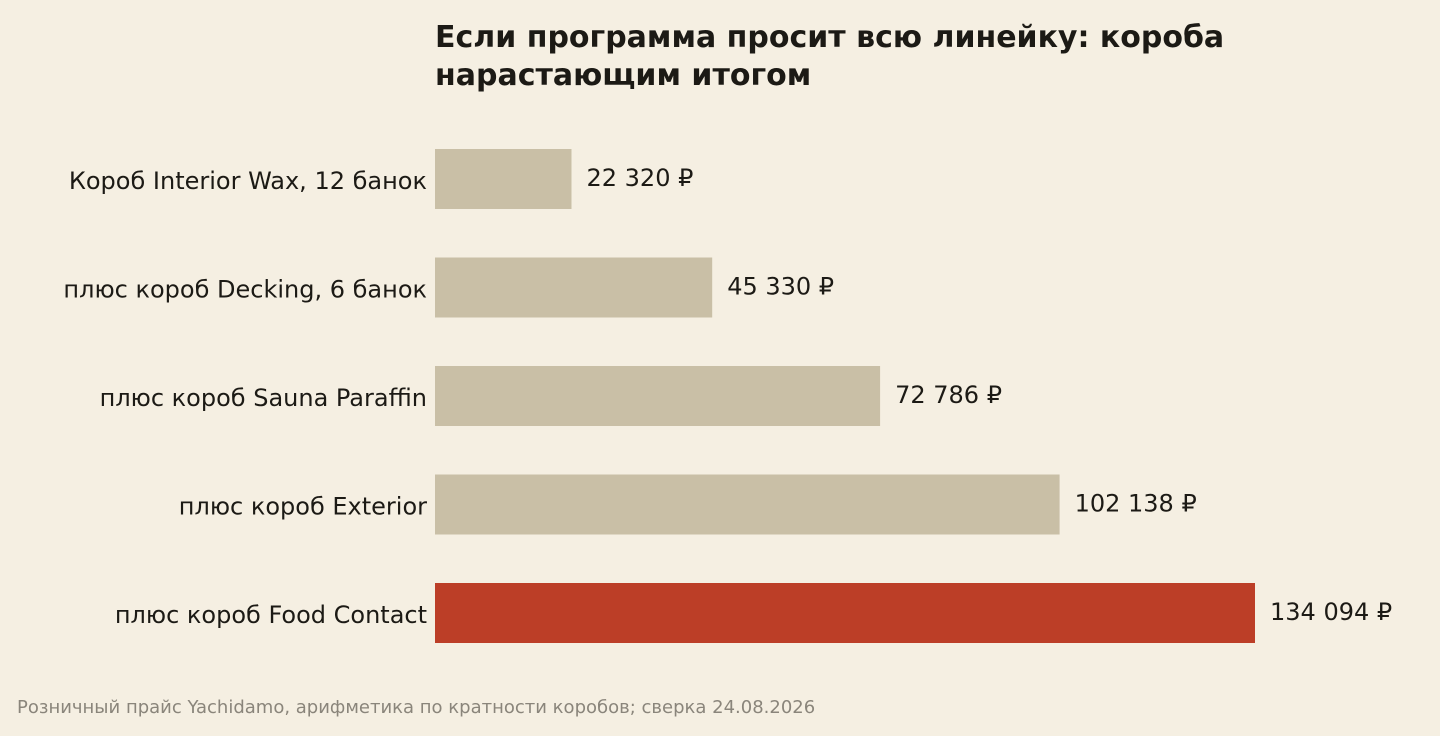 The width and height of the screenshot is (1440, 736). I want to click on value-label: 134 094 ₽, so click(1331, 612).